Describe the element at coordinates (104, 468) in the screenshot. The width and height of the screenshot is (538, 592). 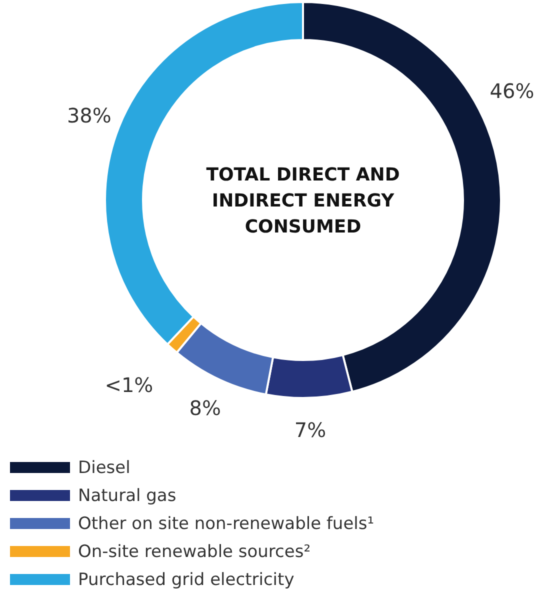
I see `legend-label: Diesel` at that location.